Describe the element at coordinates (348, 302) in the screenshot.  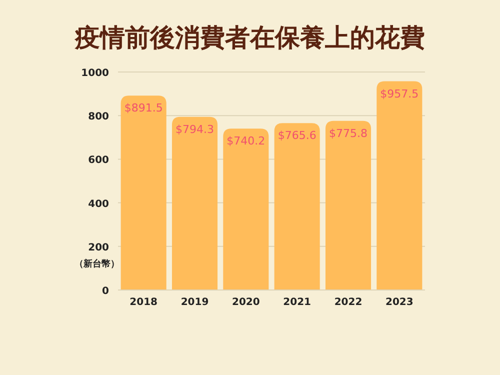
I see `x-tick-label: 2022` at that location.